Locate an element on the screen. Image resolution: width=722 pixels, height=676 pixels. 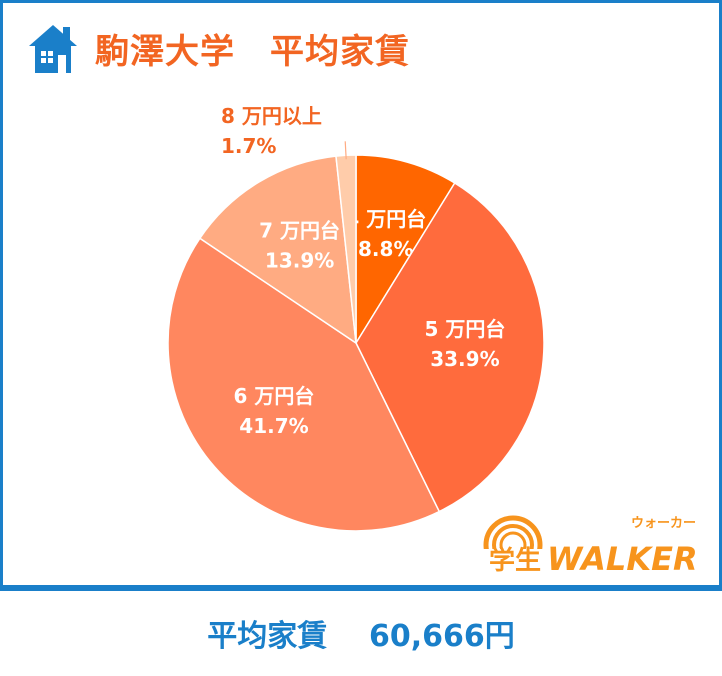
slice-category-label: 7 万円台 is located at coordinates (299, 231).